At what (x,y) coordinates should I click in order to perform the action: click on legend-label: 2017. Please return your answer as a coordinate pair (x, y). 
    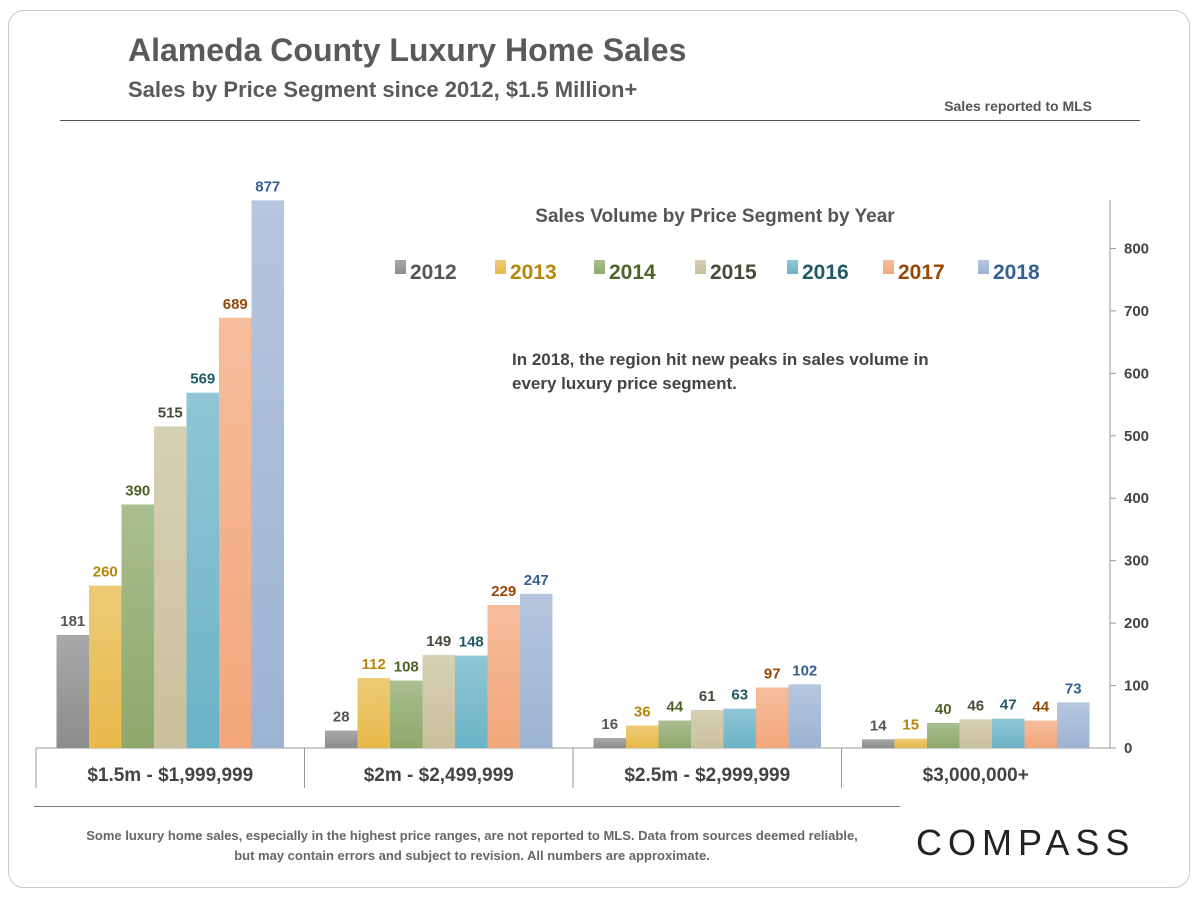
    Looking at the image, I should click on (921, 272).